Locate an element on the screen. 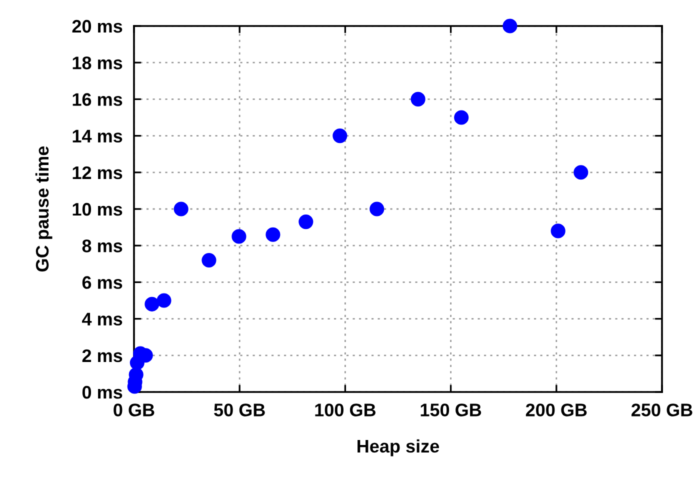 The image size is (700, 480). y-tick-label: 10 ms is located at coordinates (97, 209).